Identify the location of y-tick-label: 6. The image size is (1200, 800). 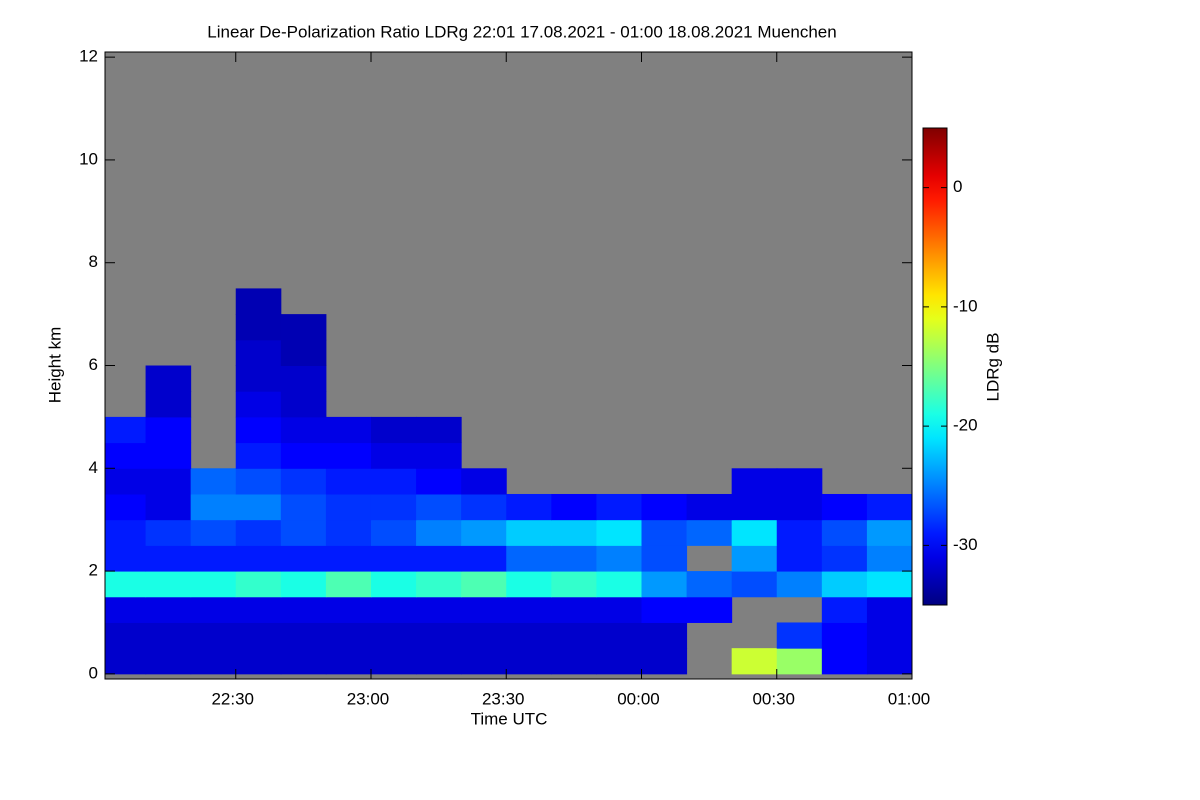
(93, 364).